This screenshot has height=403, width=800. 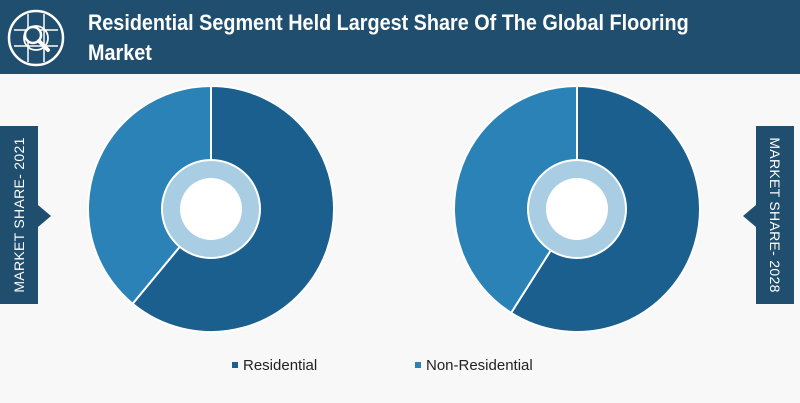 What do you see at coordinates (44, 216) in the screenshot?
I see `side-tab-2021-arrow` at bounding box center [44, 216].